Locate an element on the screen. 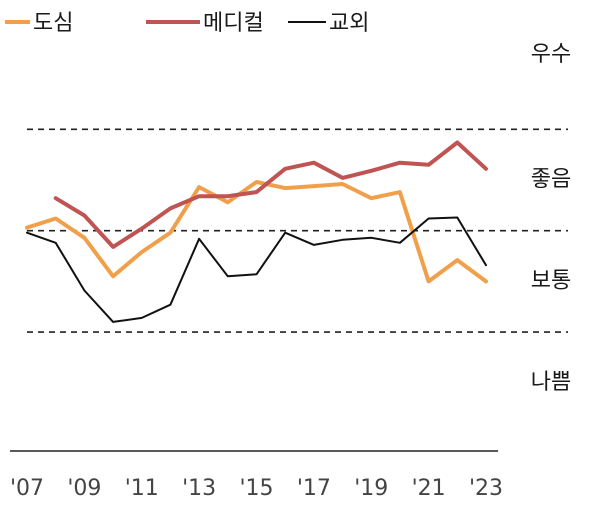  legend-label-suburban: 교외 is located at coordinates (349, 23).